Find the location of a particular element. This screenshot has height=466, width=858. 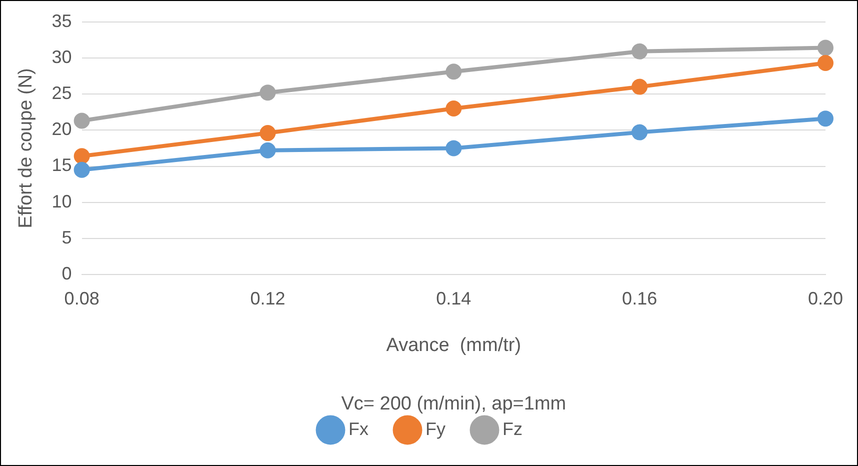

y-tick-label: 5 is located at coordinates (67, 237).